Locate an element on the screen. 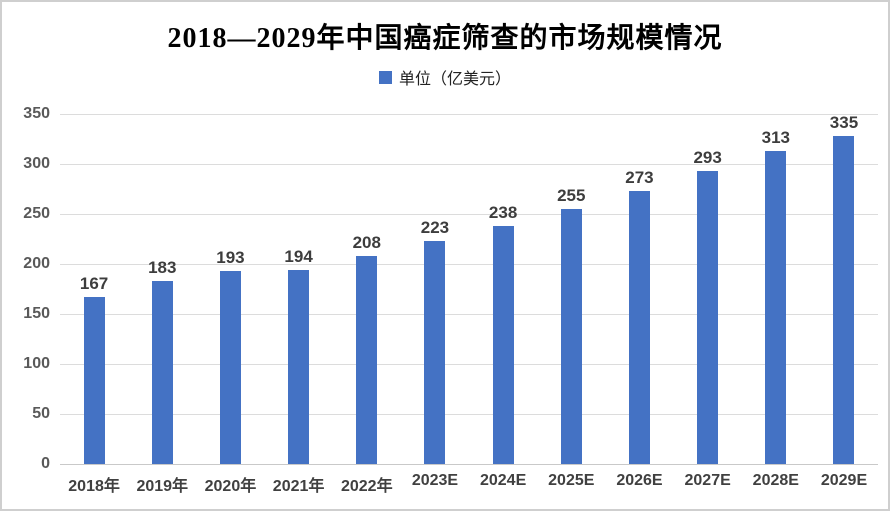 Image resolution: width=890 pixels, height=511 pixels. legend-label: 单位（亿美元） is located at coordinates (454, 79).